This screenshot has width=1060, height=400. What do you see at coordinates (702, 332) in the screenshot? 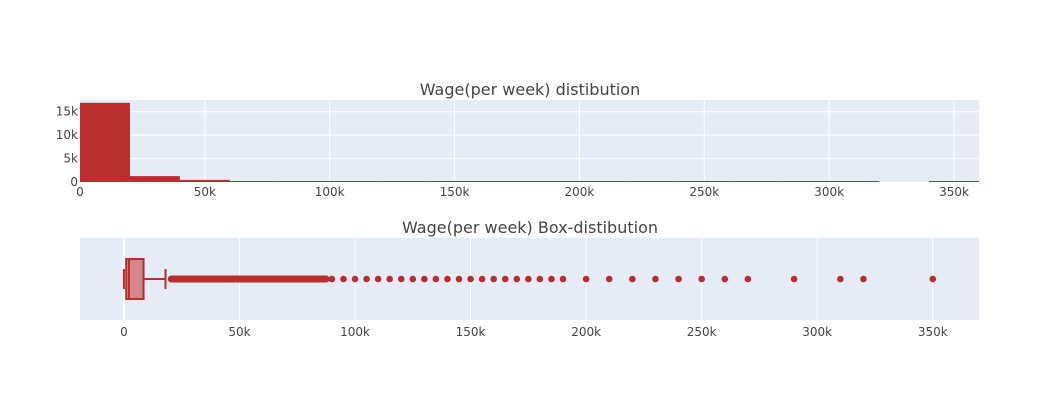
I see `boxplot-x-tick-label: 250k` at bounding box center [702, 332].